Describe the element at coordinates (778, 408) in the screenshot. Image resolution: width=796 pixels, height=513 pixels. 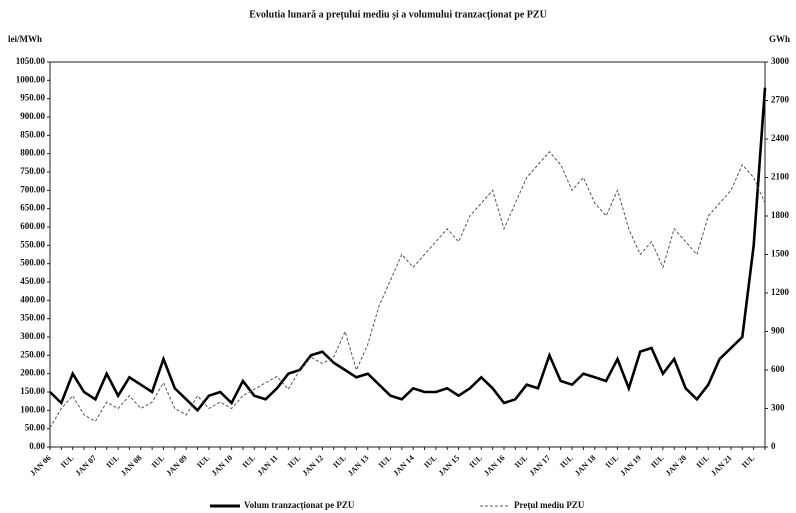
I see `y2-tick-label: 300` at that location.